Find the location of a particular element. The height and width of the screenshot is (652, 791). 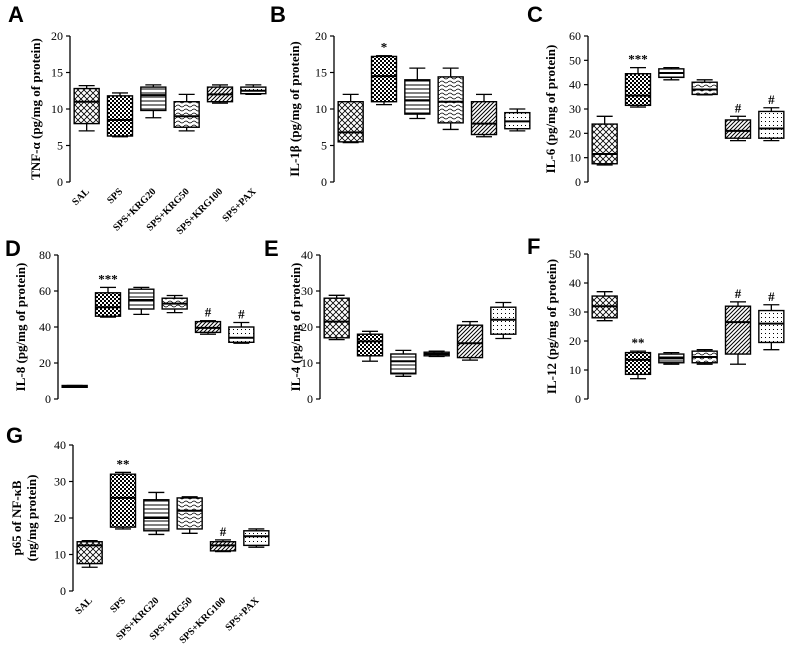

box-sps: ** SPS is located at coordinates (122, 535).